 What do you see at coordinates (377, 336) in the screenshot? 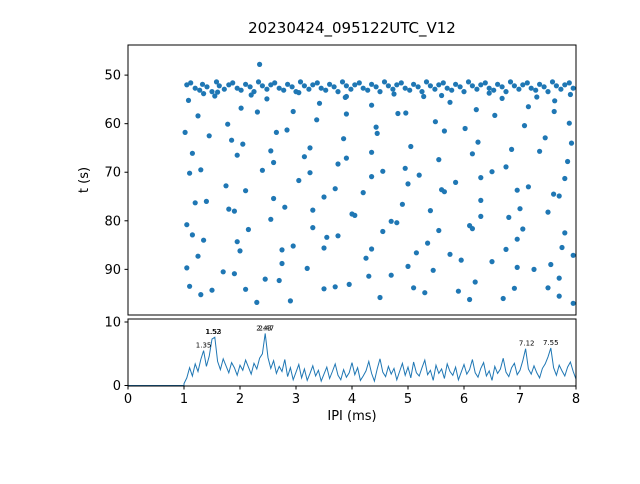
I see `peak-annotations: 1.35 1.521.53 2.432.47 7.12 7.55` at bounding box center [377, 336].